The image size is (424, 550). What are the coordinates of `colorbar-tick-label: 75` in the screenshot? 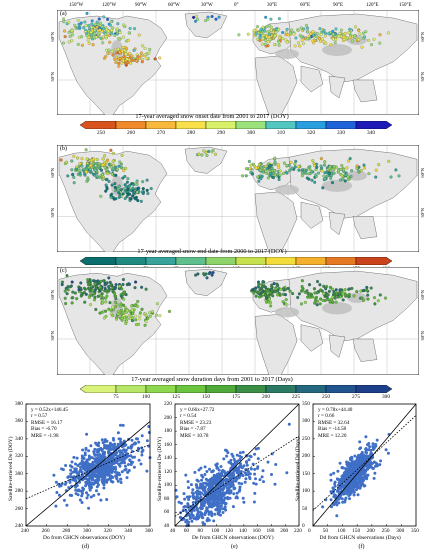 It's located at (116, 397).